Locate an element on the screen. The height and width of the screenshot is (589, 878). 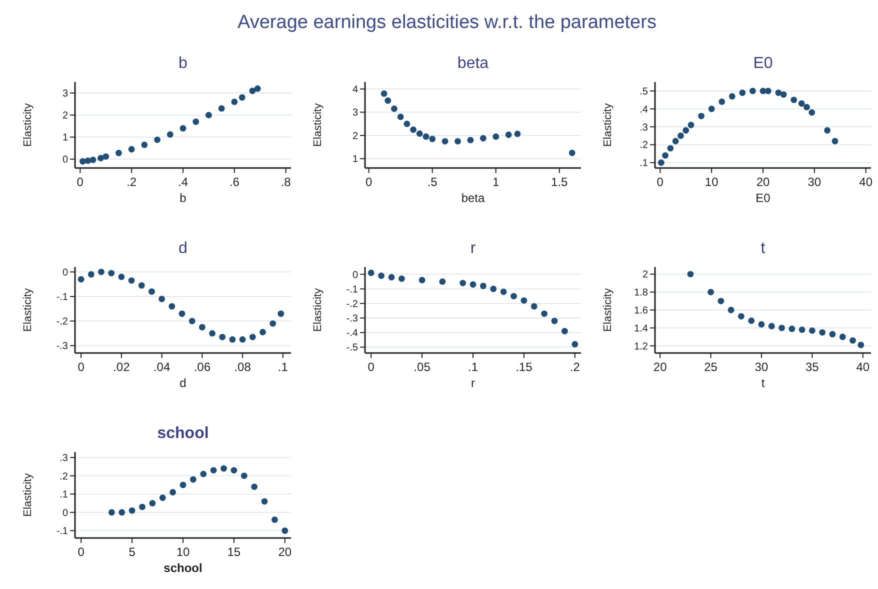
y-tick-label: -.4 is located at coordinates (352, 334).